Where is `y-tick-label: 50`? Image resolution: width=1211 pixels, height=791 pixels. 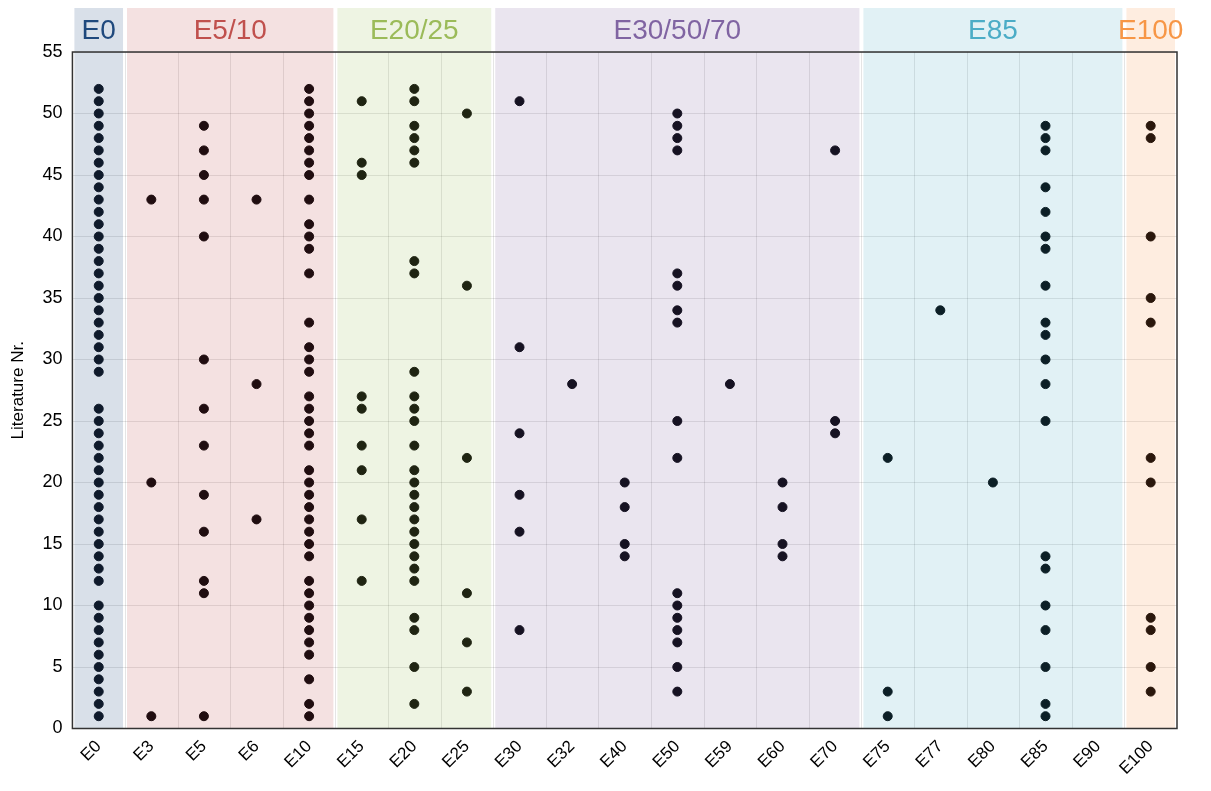
y-tick-label: 50 is located at coordinates (52, 112).